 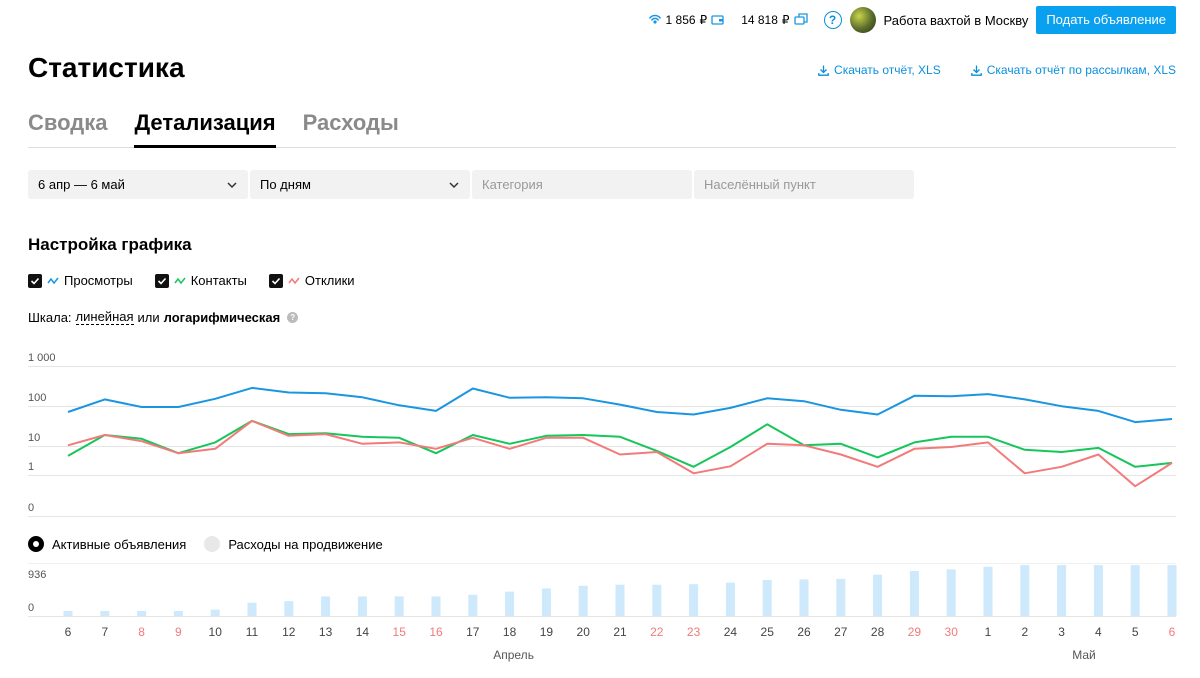 What do you see at coordinates (547, 632) in the screenshot?
I see `x-tick-label: 19` at bounding box center [547, 632].